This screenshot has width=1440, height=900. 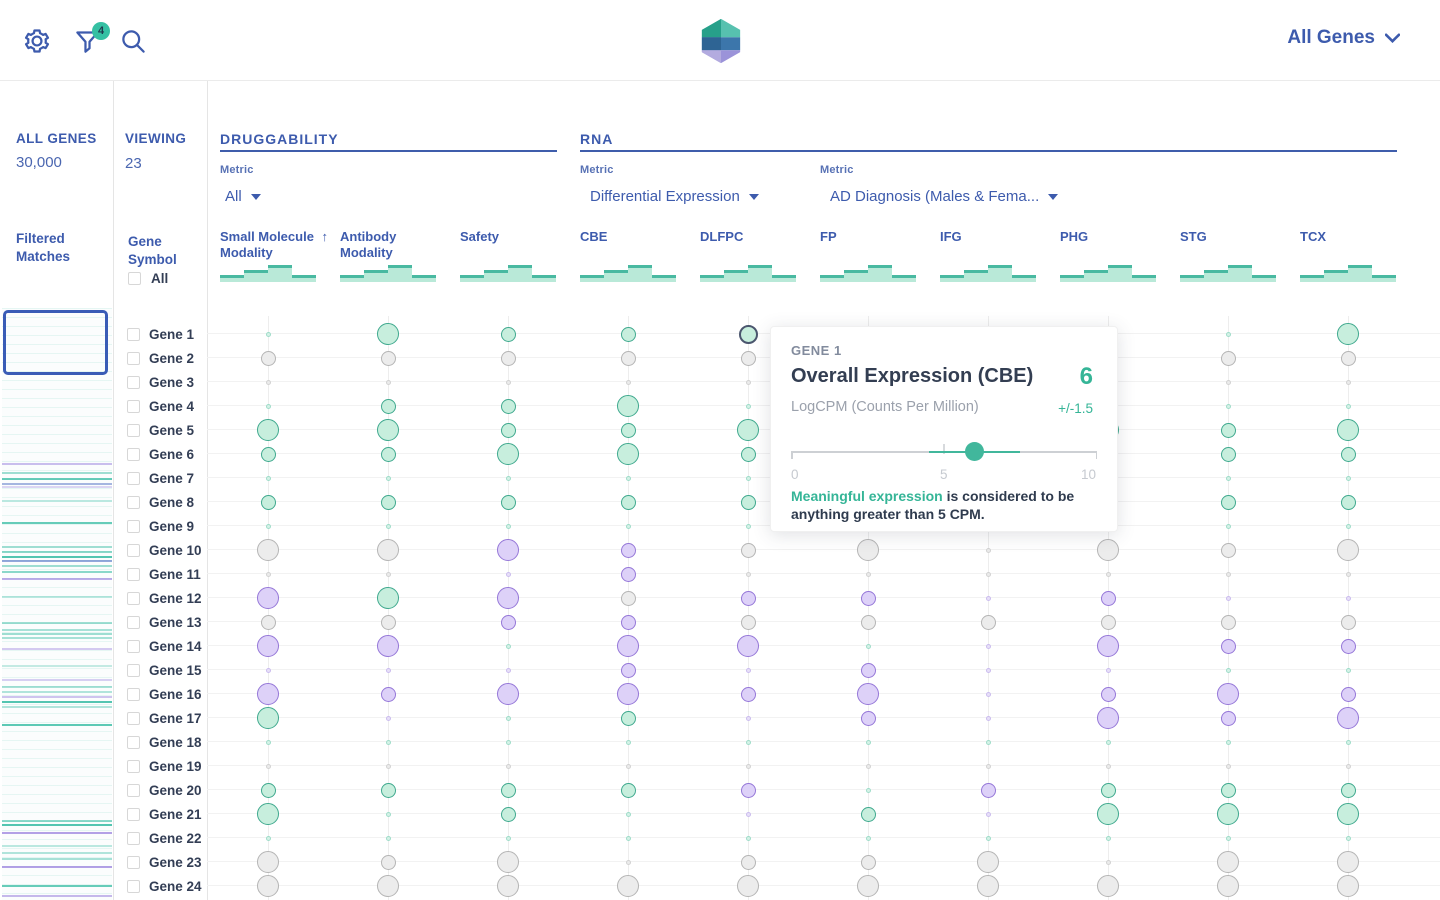 What do you see at coordinates (37, 41) in the screenshot?
I see `settings-gear-icon` at bounding box center [37, 41].